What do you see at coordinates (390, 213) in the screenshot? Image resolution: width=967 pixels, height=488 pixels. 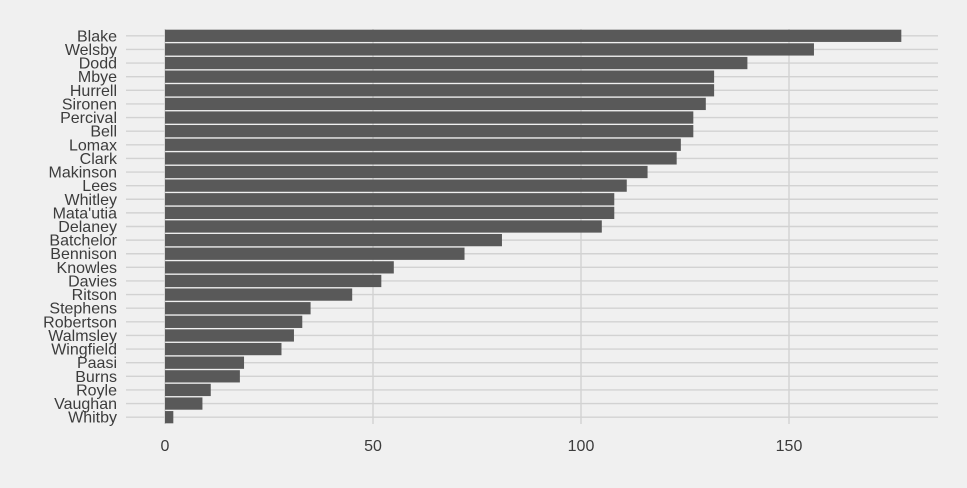 I see `bar-mata-utia` at bounding box center [390, 213].